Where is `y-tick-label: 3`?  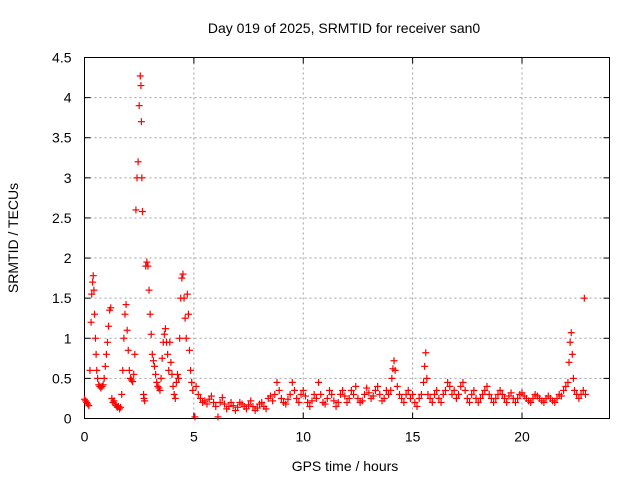
y-tick-label: 3 is located at coordinates (68, 178).